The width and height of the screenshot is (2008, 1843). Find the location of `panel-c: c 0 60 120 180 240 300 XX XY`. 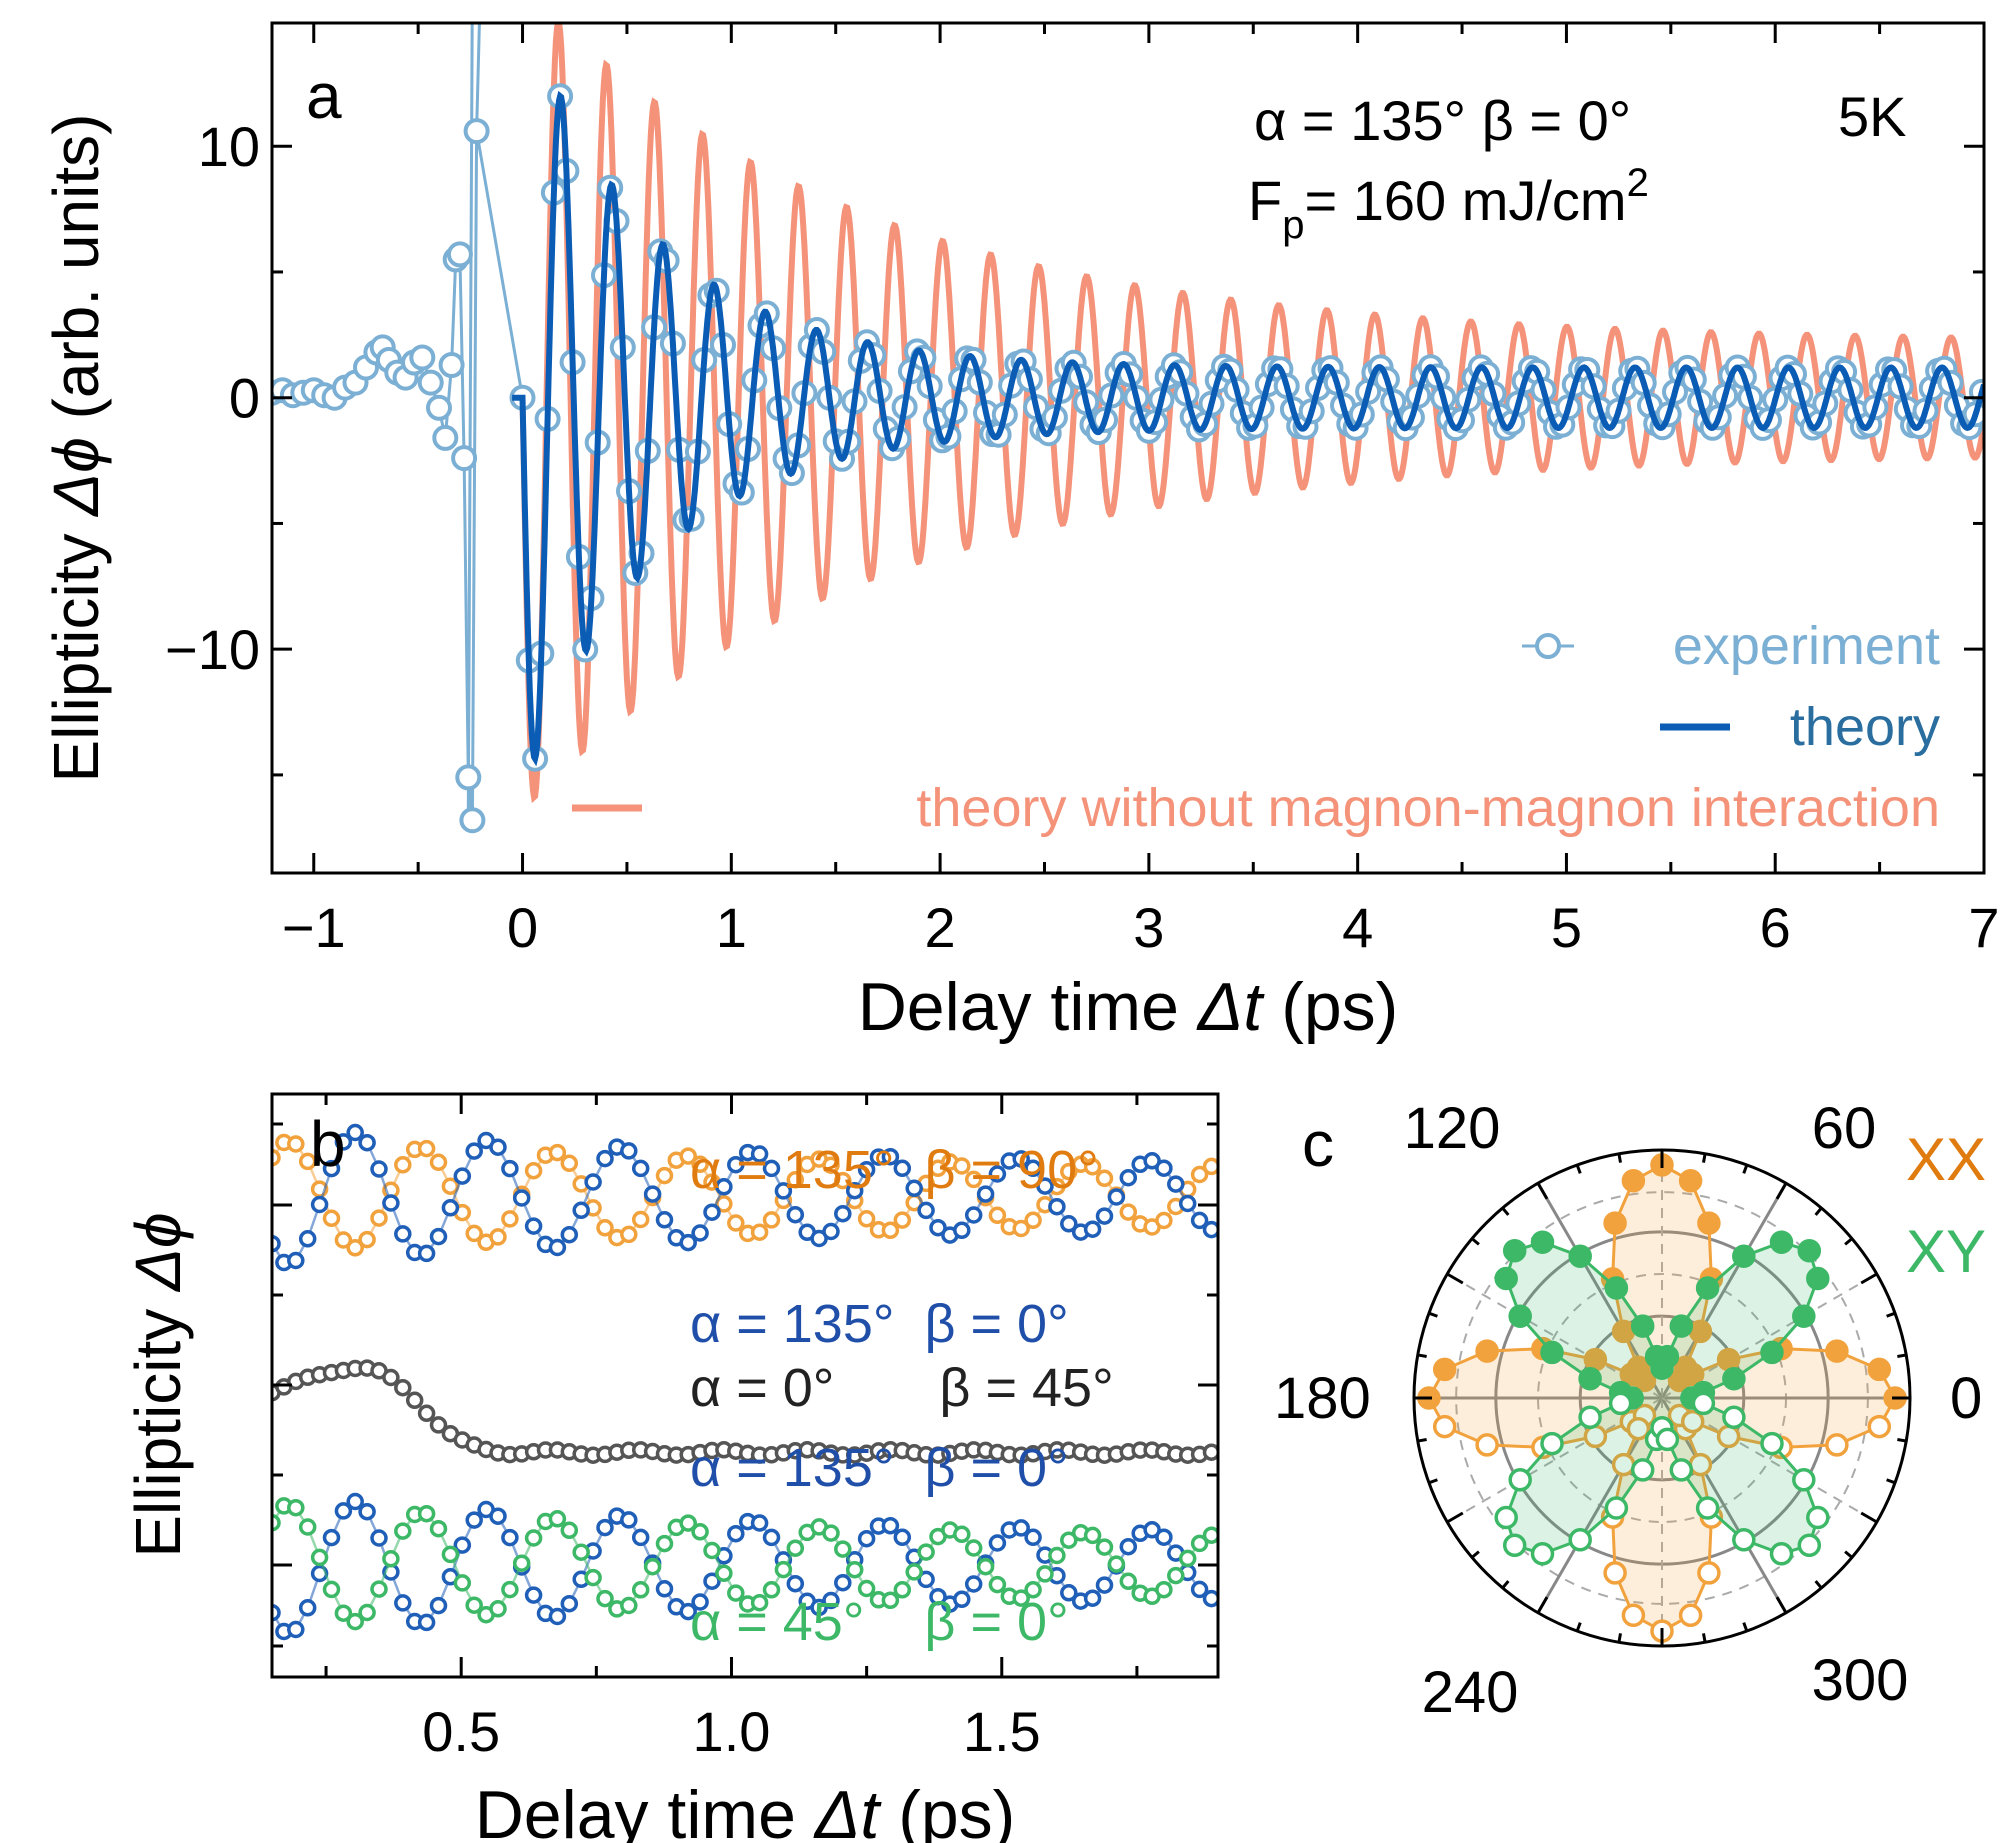

panel-c: c 0 60 120 180 240 300 XX XY is located at coordinates (1630, 1410).